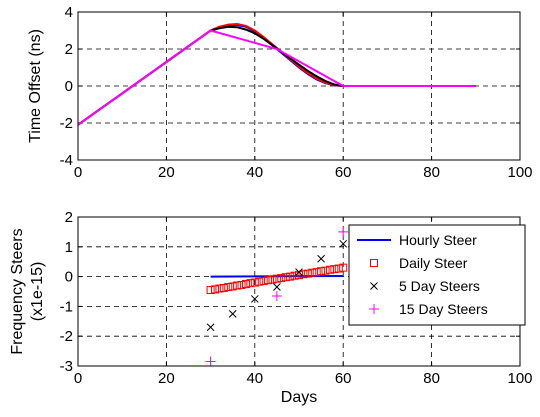 The height and width of the screenshot is (417, 540). What do you see at coordinates (433, 263) in the screenshot?
I see `legend-label: Daily Steer` at bounding box center [433, 263].